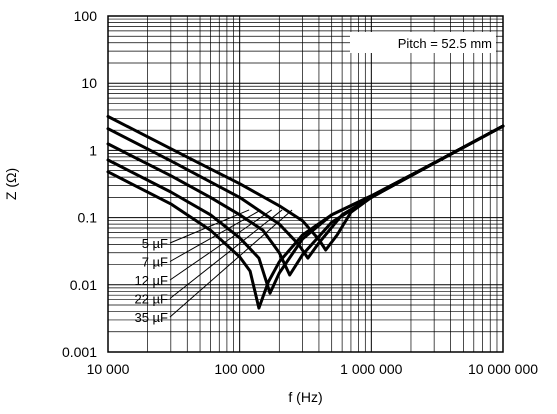 Image resolution: width=557 pixels, height=414 pixels. Describe the element at coordinates (313, 369) in the screenshot. I see `x-tick-labels: 10 000 100 000 1 000 000 10 000 000` at that location.